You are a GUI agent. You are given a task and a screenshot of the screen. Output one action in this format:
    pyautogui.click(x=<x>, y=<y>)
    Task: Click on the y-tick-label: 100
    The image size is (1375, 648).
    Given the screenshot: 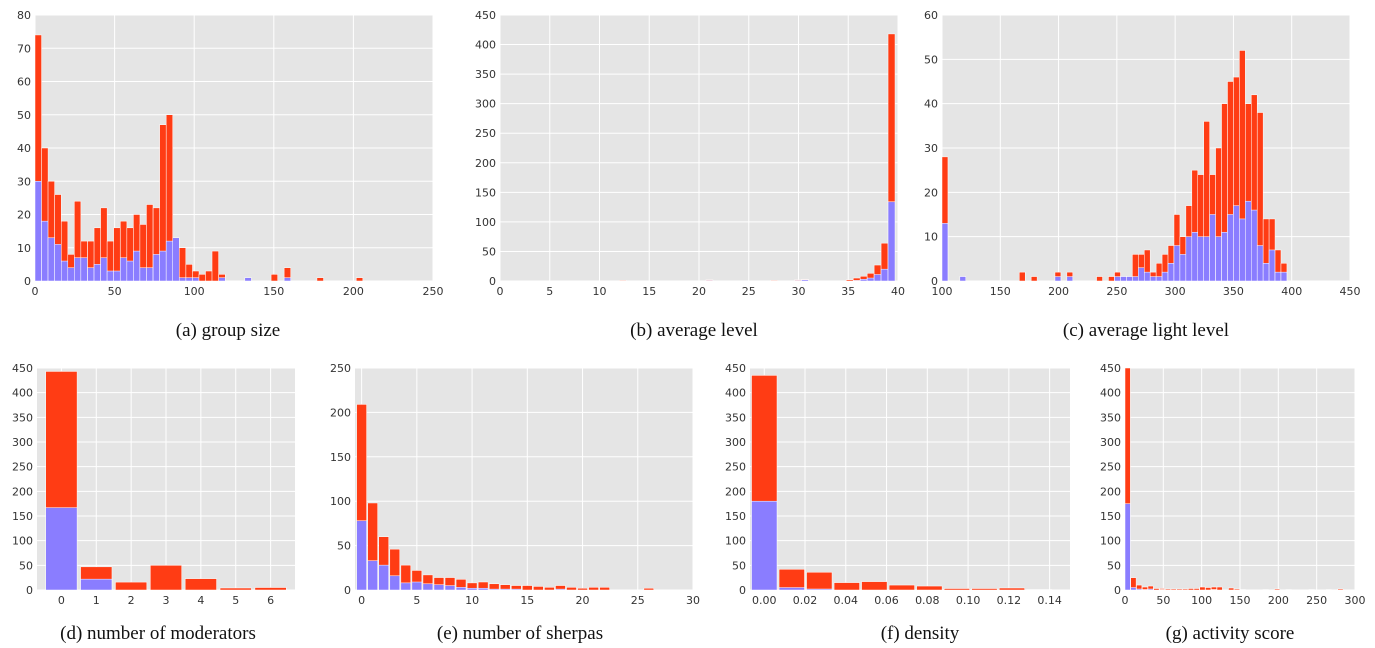 What is the action you would take?
    pyautogui.click(x=735, y=541)
    